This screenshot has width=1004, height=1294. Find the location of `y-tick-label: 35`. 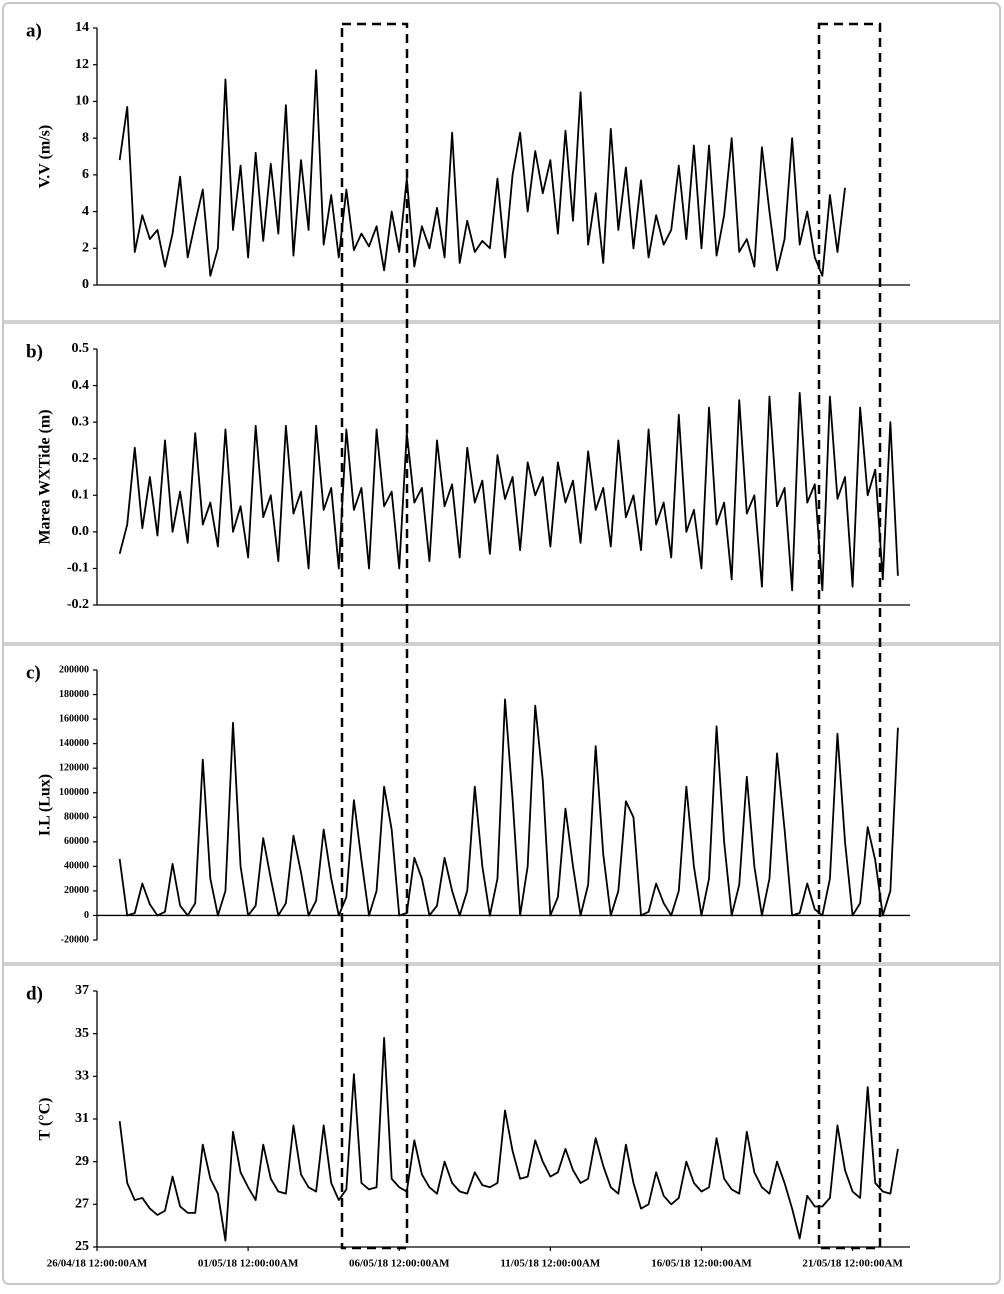

y-tick-label: 35 is located at coordinates (82, 1033).